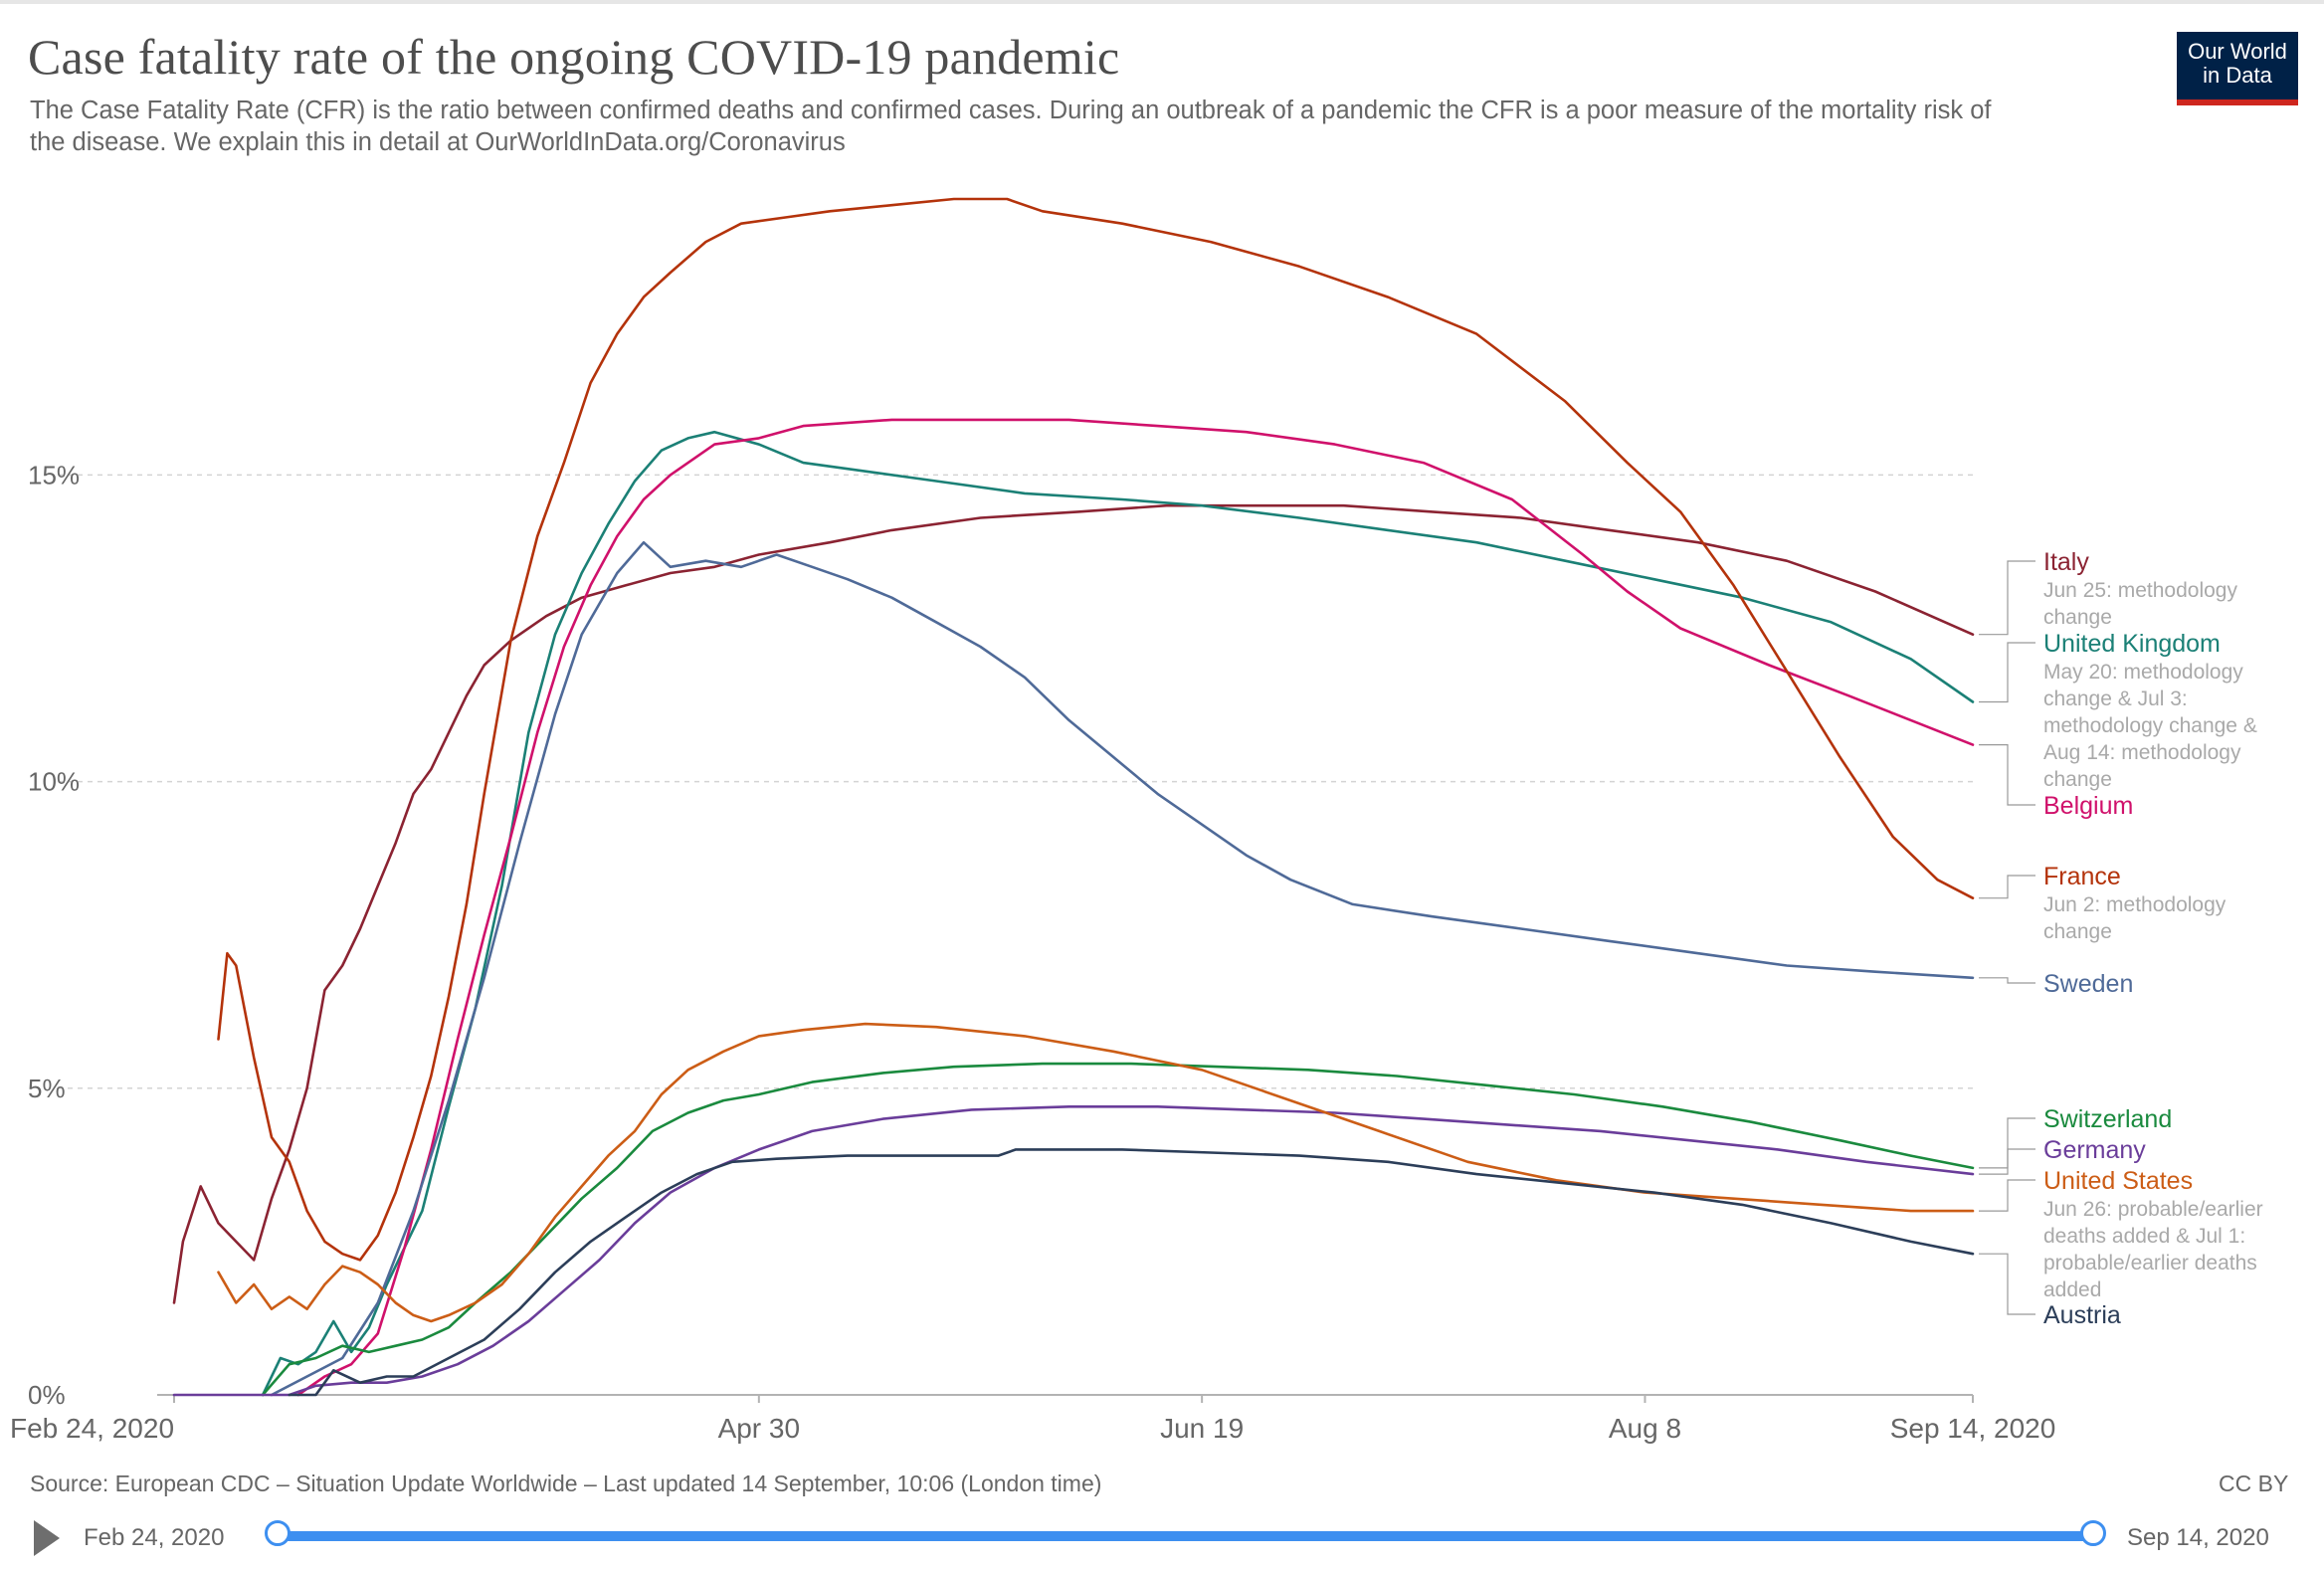 Image resolution: width=2324 pixels, height=1570 pixels. I want to click on y-tick-label: 10%, so click(54, 782).